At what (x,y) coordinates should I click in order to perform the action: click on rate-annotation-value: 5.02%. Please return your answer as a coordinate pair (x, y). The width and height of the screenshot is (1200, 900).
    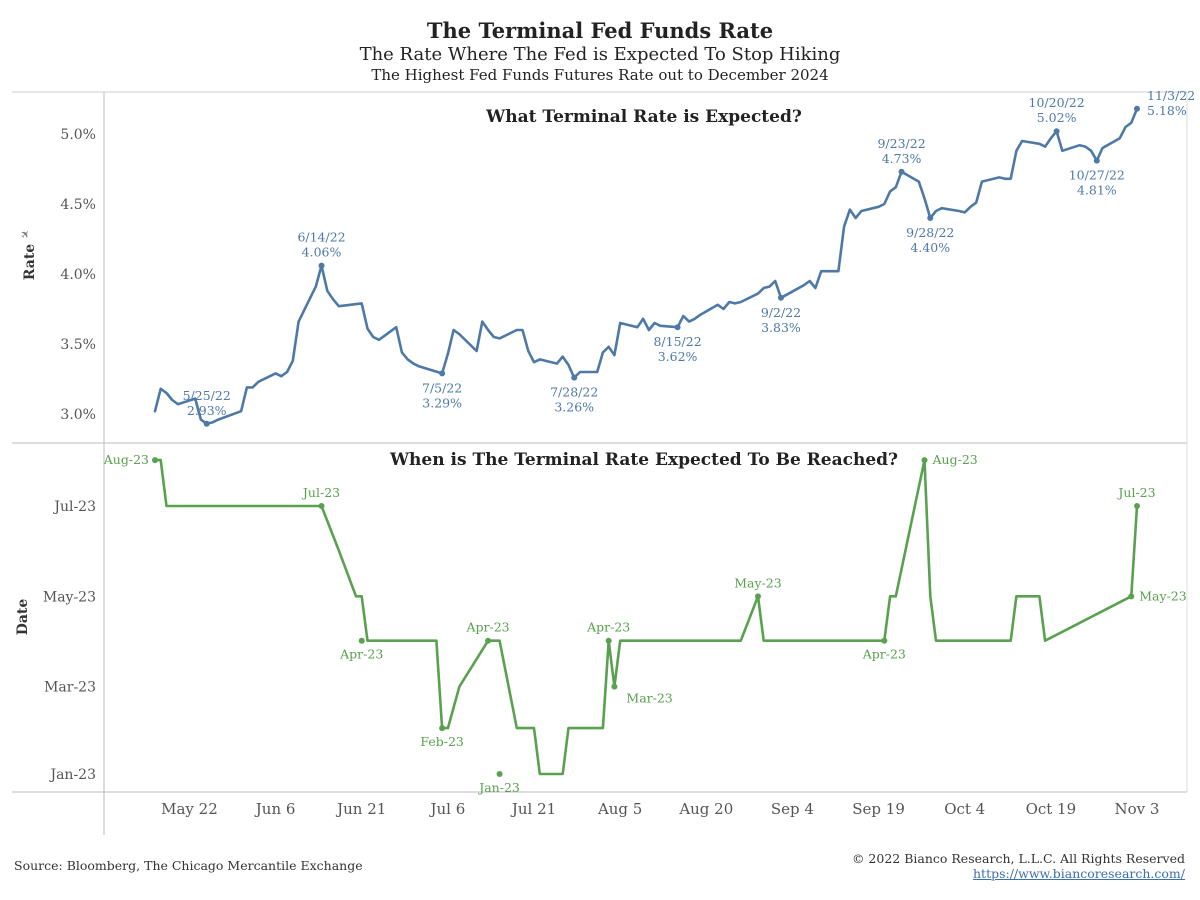
    Looking at the image, I should click on (1057, 117).